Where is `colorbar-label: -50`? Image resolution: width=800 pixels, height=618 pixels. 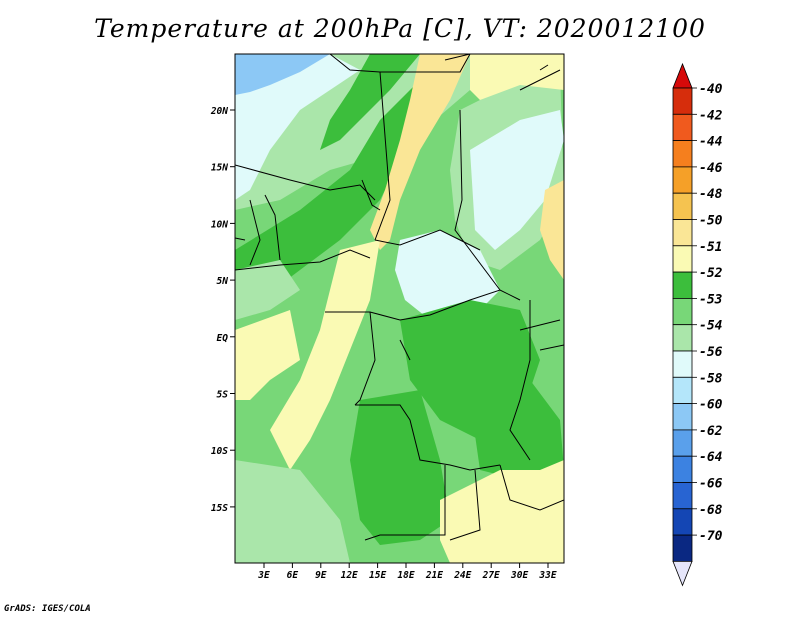 colorbar-label: -50 is located at coordinates (711, 221).